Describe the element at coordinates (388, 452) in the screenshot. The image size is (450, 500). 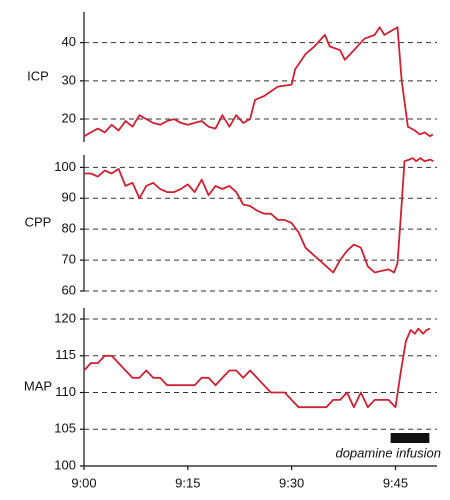
I see `annotation: dopamine infusion` at that location.